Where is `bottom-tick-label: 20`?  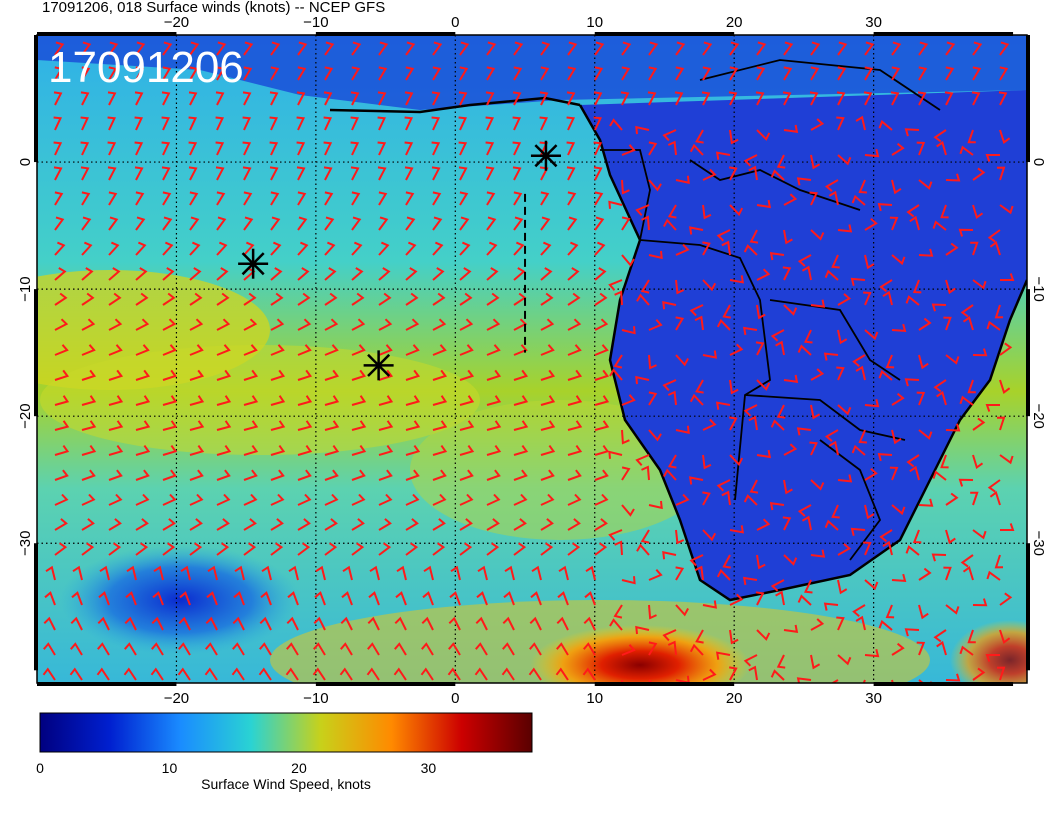
bottom-tick-label: 20 is located at coordinates (734, 698).